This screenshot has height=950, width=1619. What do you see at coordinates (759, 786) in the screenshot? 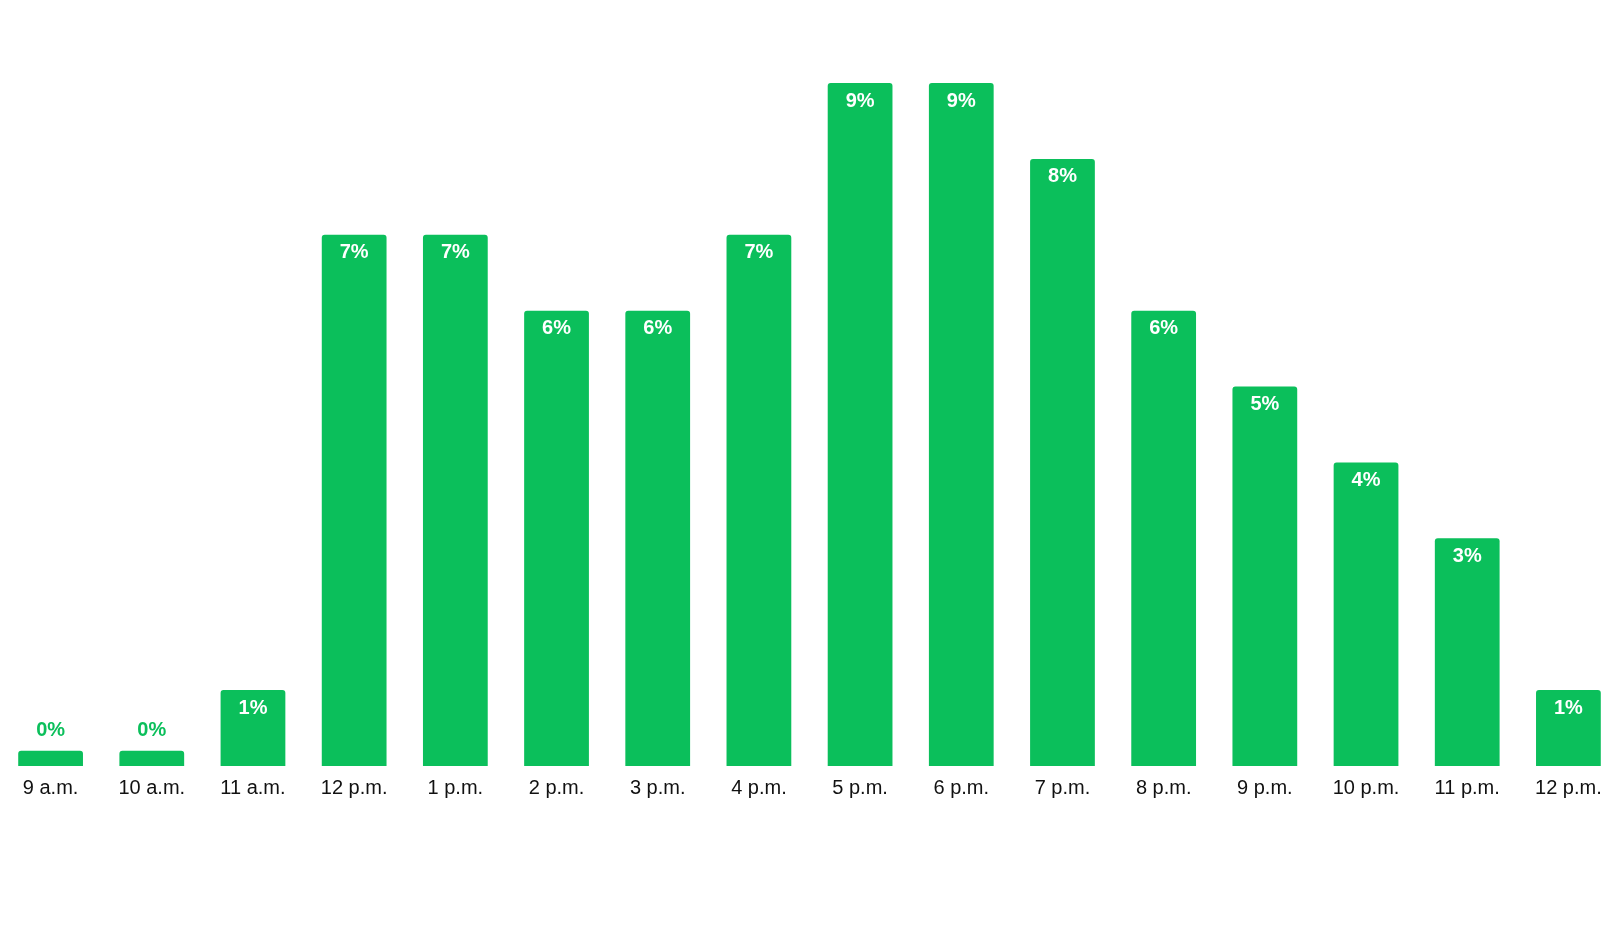
I see `x-tick-label: 4 p.m.` at bounding box center [759, 786].